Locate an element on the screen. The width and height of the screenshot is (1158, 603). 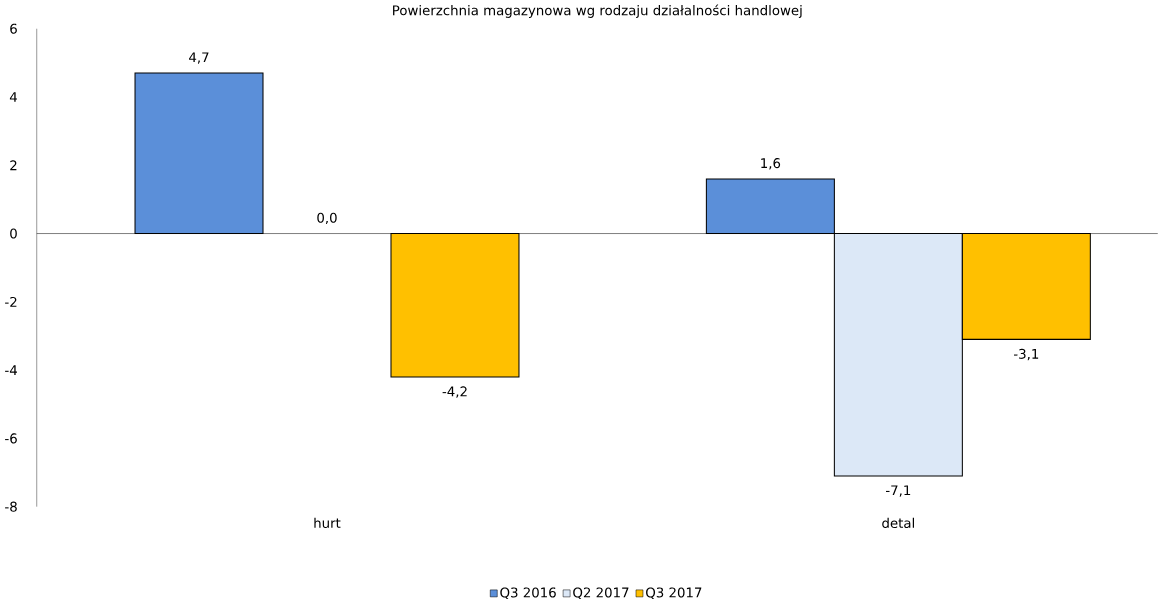
data-label: -7,1 is located at coordinates (898, 491).